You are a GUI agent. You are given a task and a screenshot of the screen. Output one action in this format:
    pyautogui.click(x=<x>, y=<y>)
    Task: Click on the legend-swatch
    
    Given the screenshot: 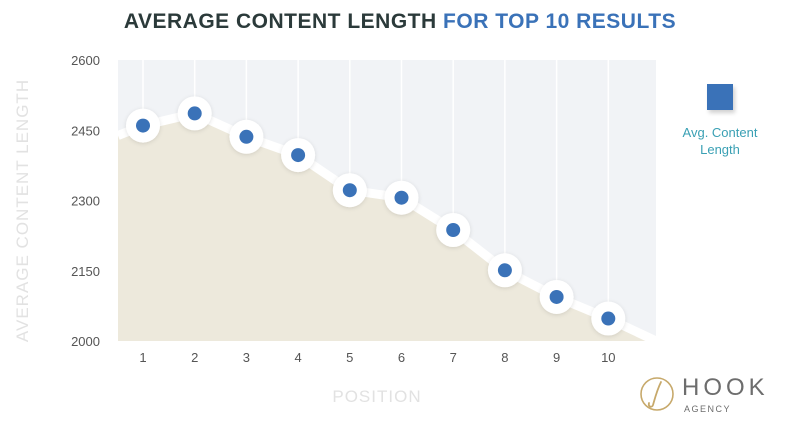 What is the action you would take?
    pyautogui.click(x=720, y=97)
    